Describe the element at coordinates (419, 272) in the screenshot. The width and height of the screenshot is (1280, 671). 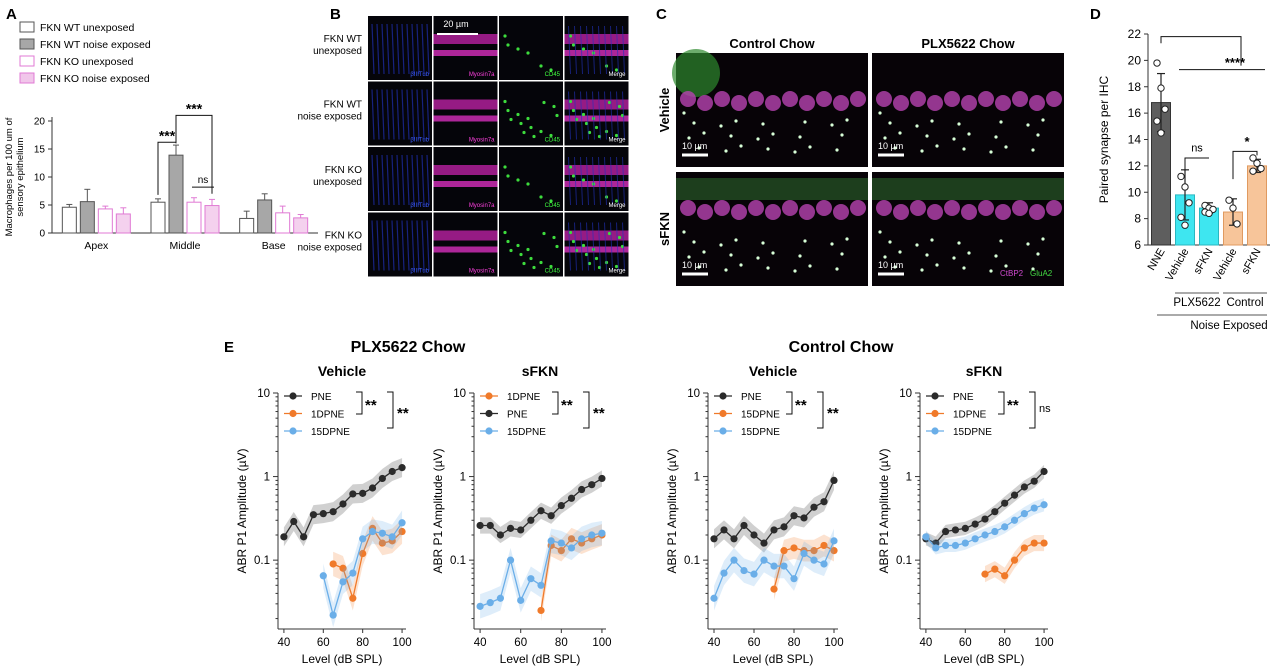
I see `channel-label: βIIITub` at that location.